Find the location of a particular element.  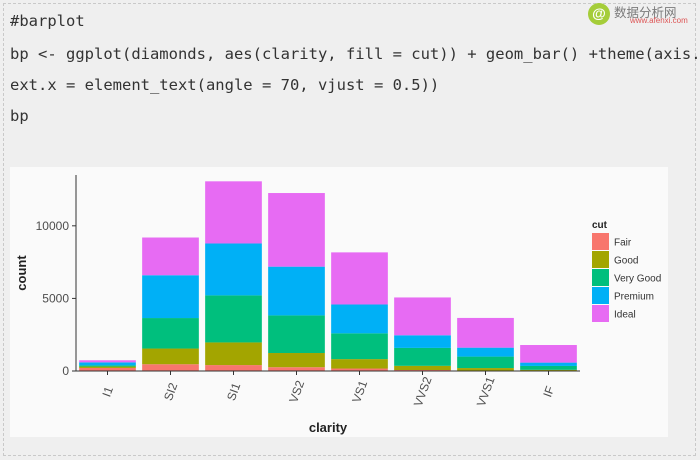

x-tick-label: VVS2 is located at coordinates (423, 392).